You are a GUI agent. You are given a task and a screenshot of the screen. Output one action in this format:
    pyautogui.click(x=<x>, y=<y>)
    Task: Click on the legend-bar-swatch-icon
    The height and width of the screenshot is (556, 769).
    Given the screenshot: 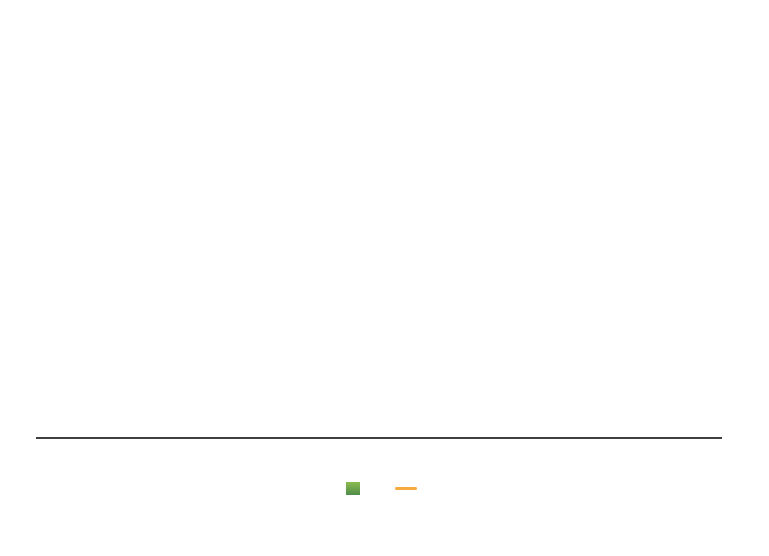 What is the action you would take?
    pyautogui.click(x=352, y=488)
    